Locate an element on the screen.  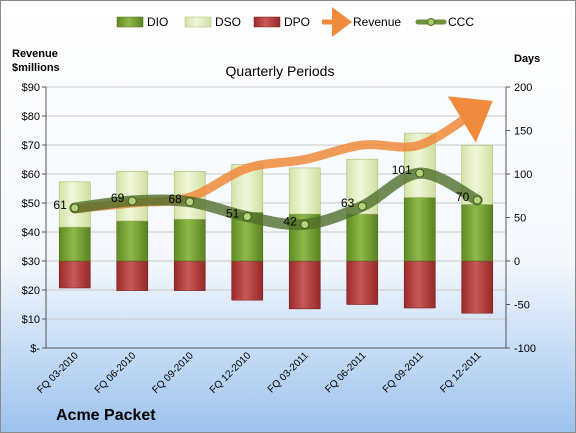
y-left-tick-label: $10 is located at coordinates (31, 320).